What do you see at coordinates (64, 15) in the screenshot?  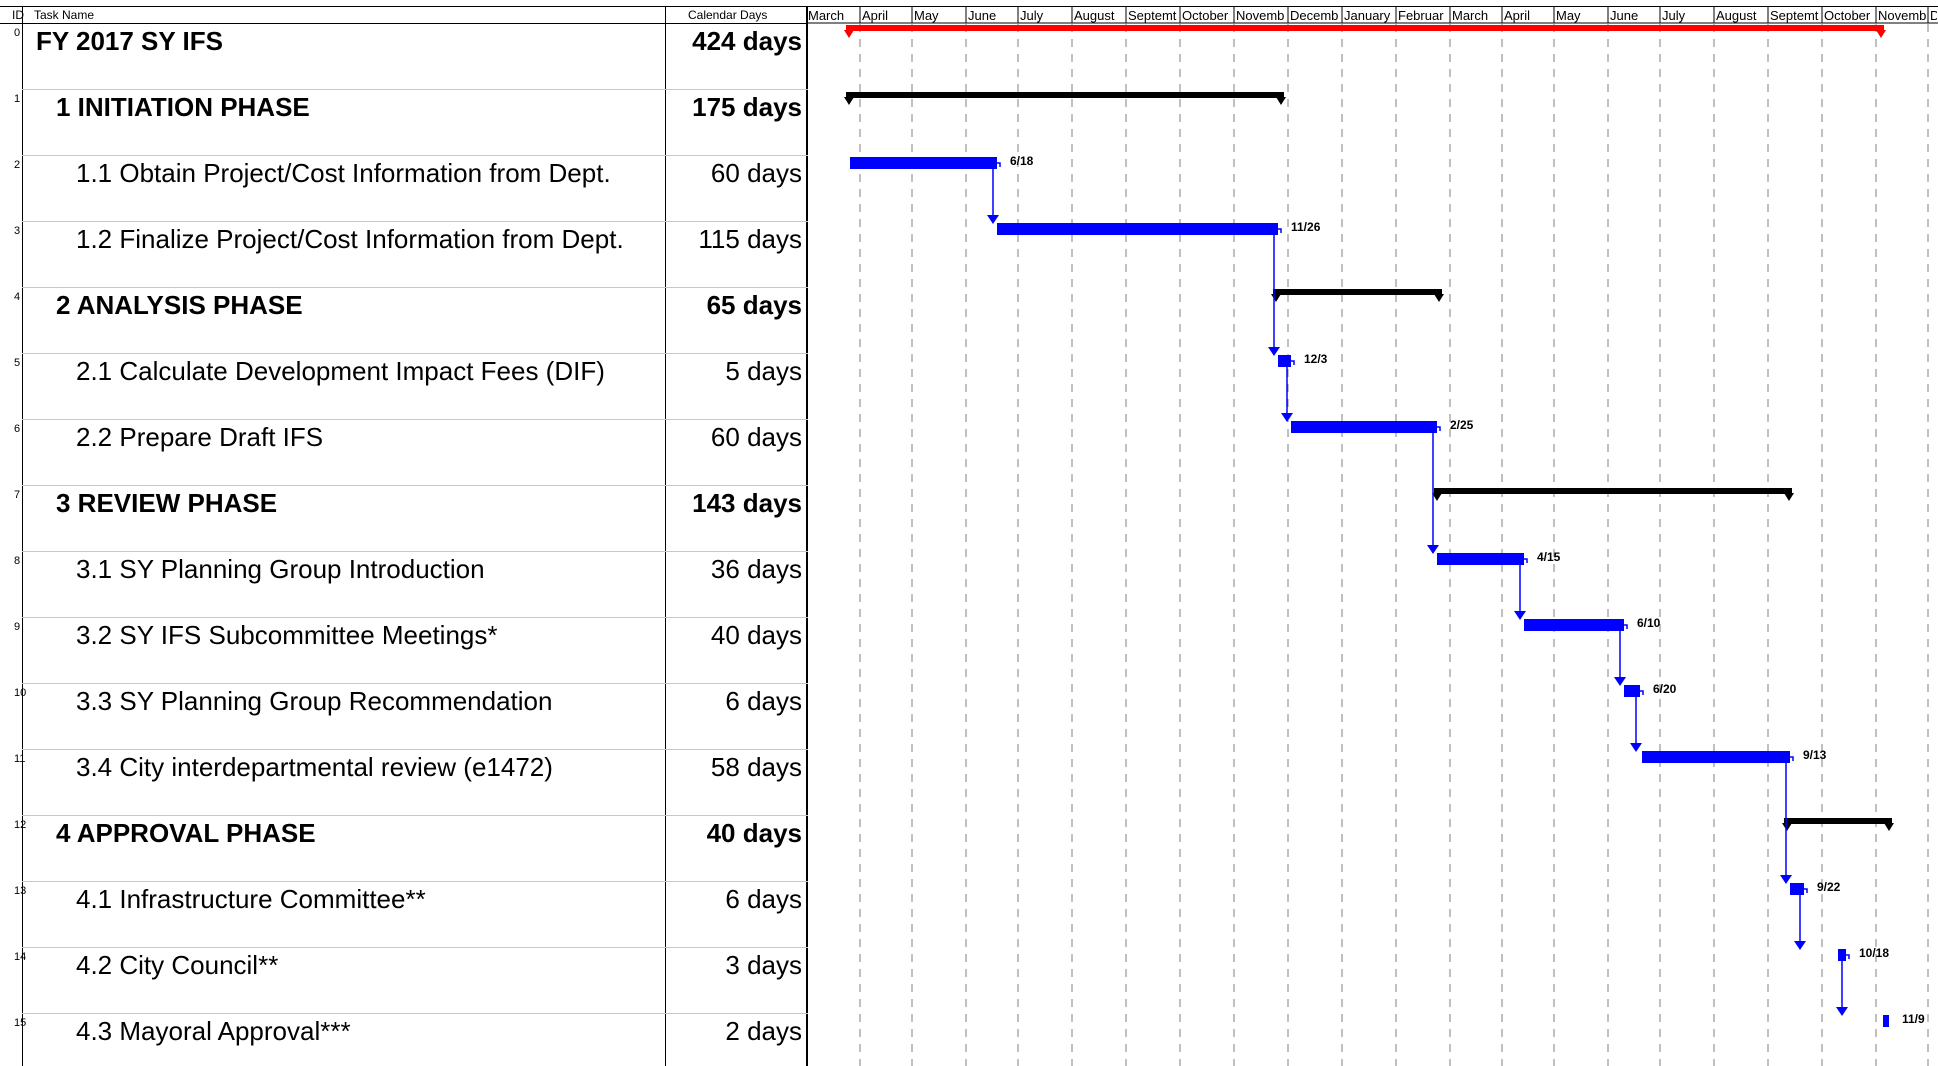 I see `task-name-column-header: Task Name` at bounding box center [64, 15].